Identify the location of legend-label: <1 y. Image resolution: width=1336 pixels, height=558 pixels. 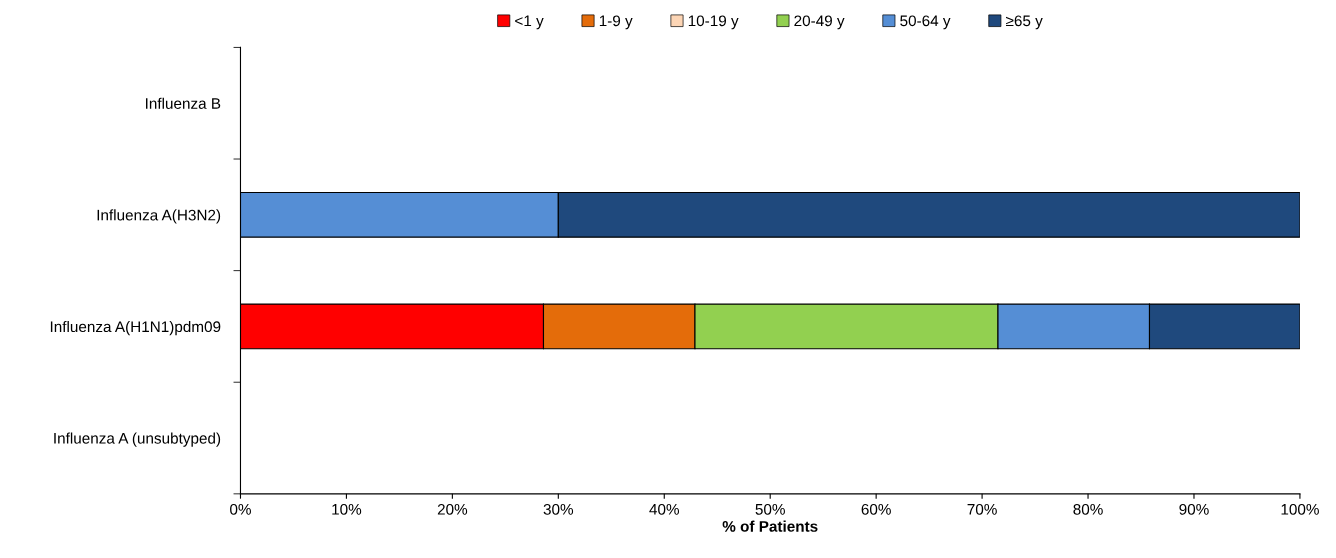
(529, 22).